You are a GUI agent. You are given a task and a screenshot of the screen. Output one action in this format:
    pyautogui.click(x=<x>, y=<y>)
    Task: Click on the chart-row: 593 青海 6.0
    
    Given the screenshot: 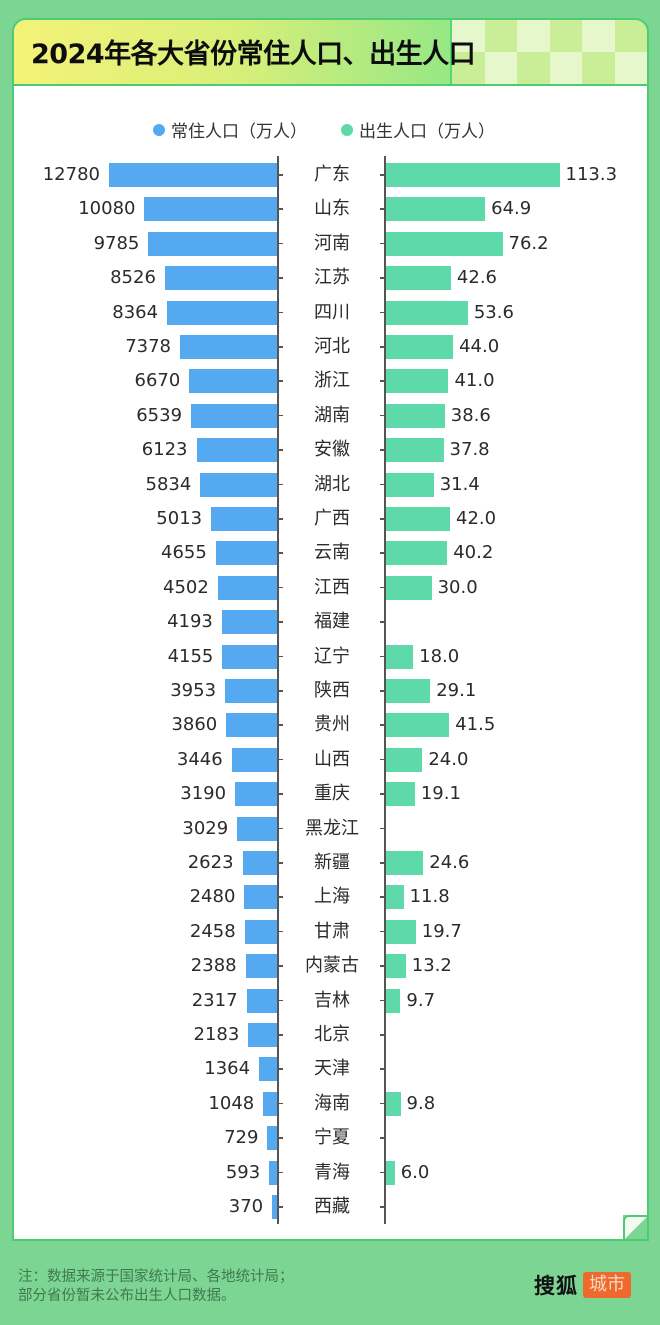 What is the action you would take?
    pyautogui.click(x=330, y=1172)
    